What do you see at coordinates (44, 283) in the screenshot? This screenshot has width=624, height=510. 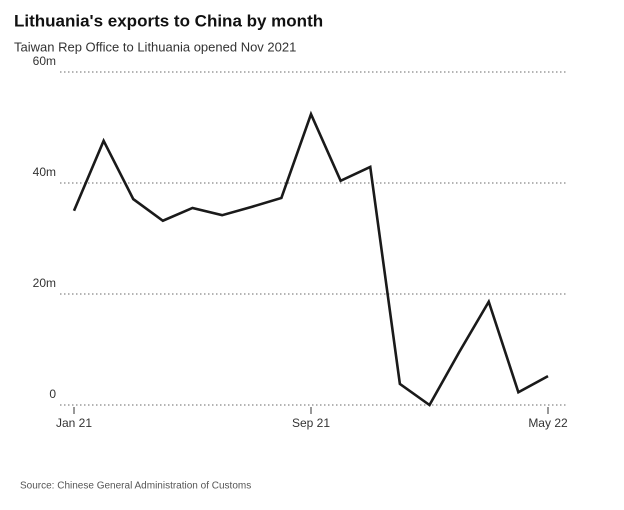 I see `y-tick-label: 20m` at bounding box center [44, 283].